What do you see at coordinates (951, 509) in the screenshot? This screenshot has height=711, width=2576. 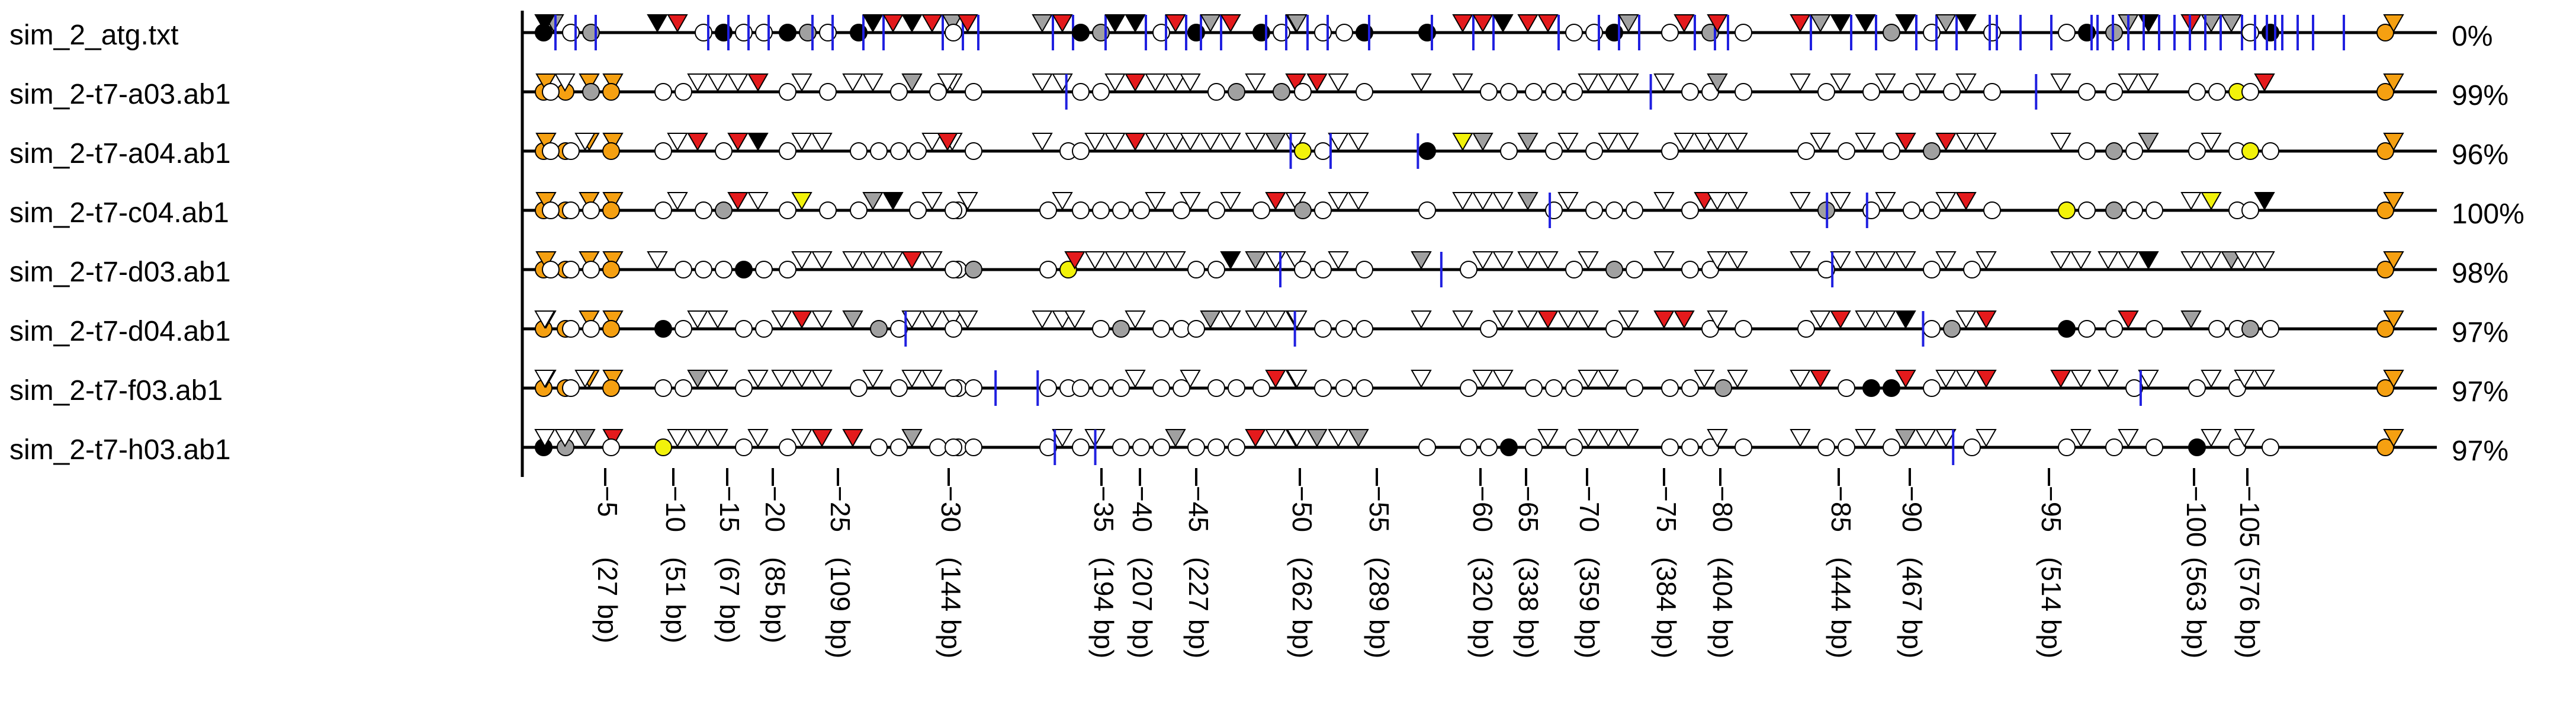 I see `tick-position-label: −30` at bounding box center [951, 509].